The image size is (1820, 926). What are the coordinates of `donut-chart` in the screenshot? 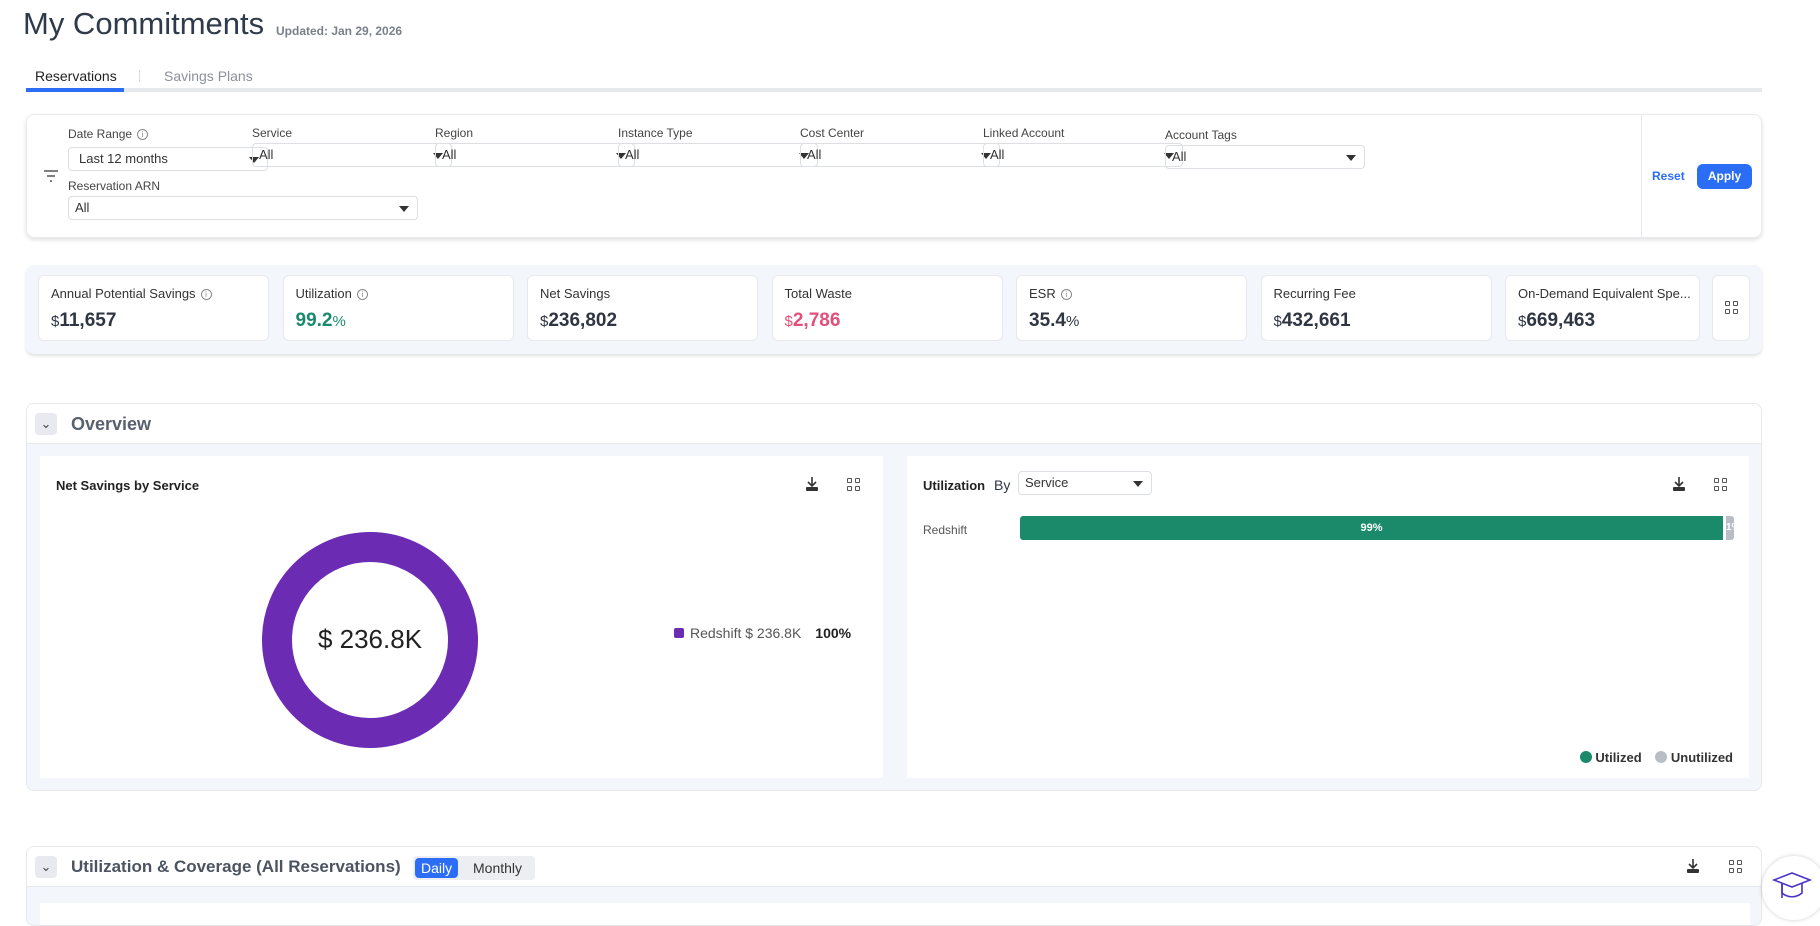 It's located at (370, 640).